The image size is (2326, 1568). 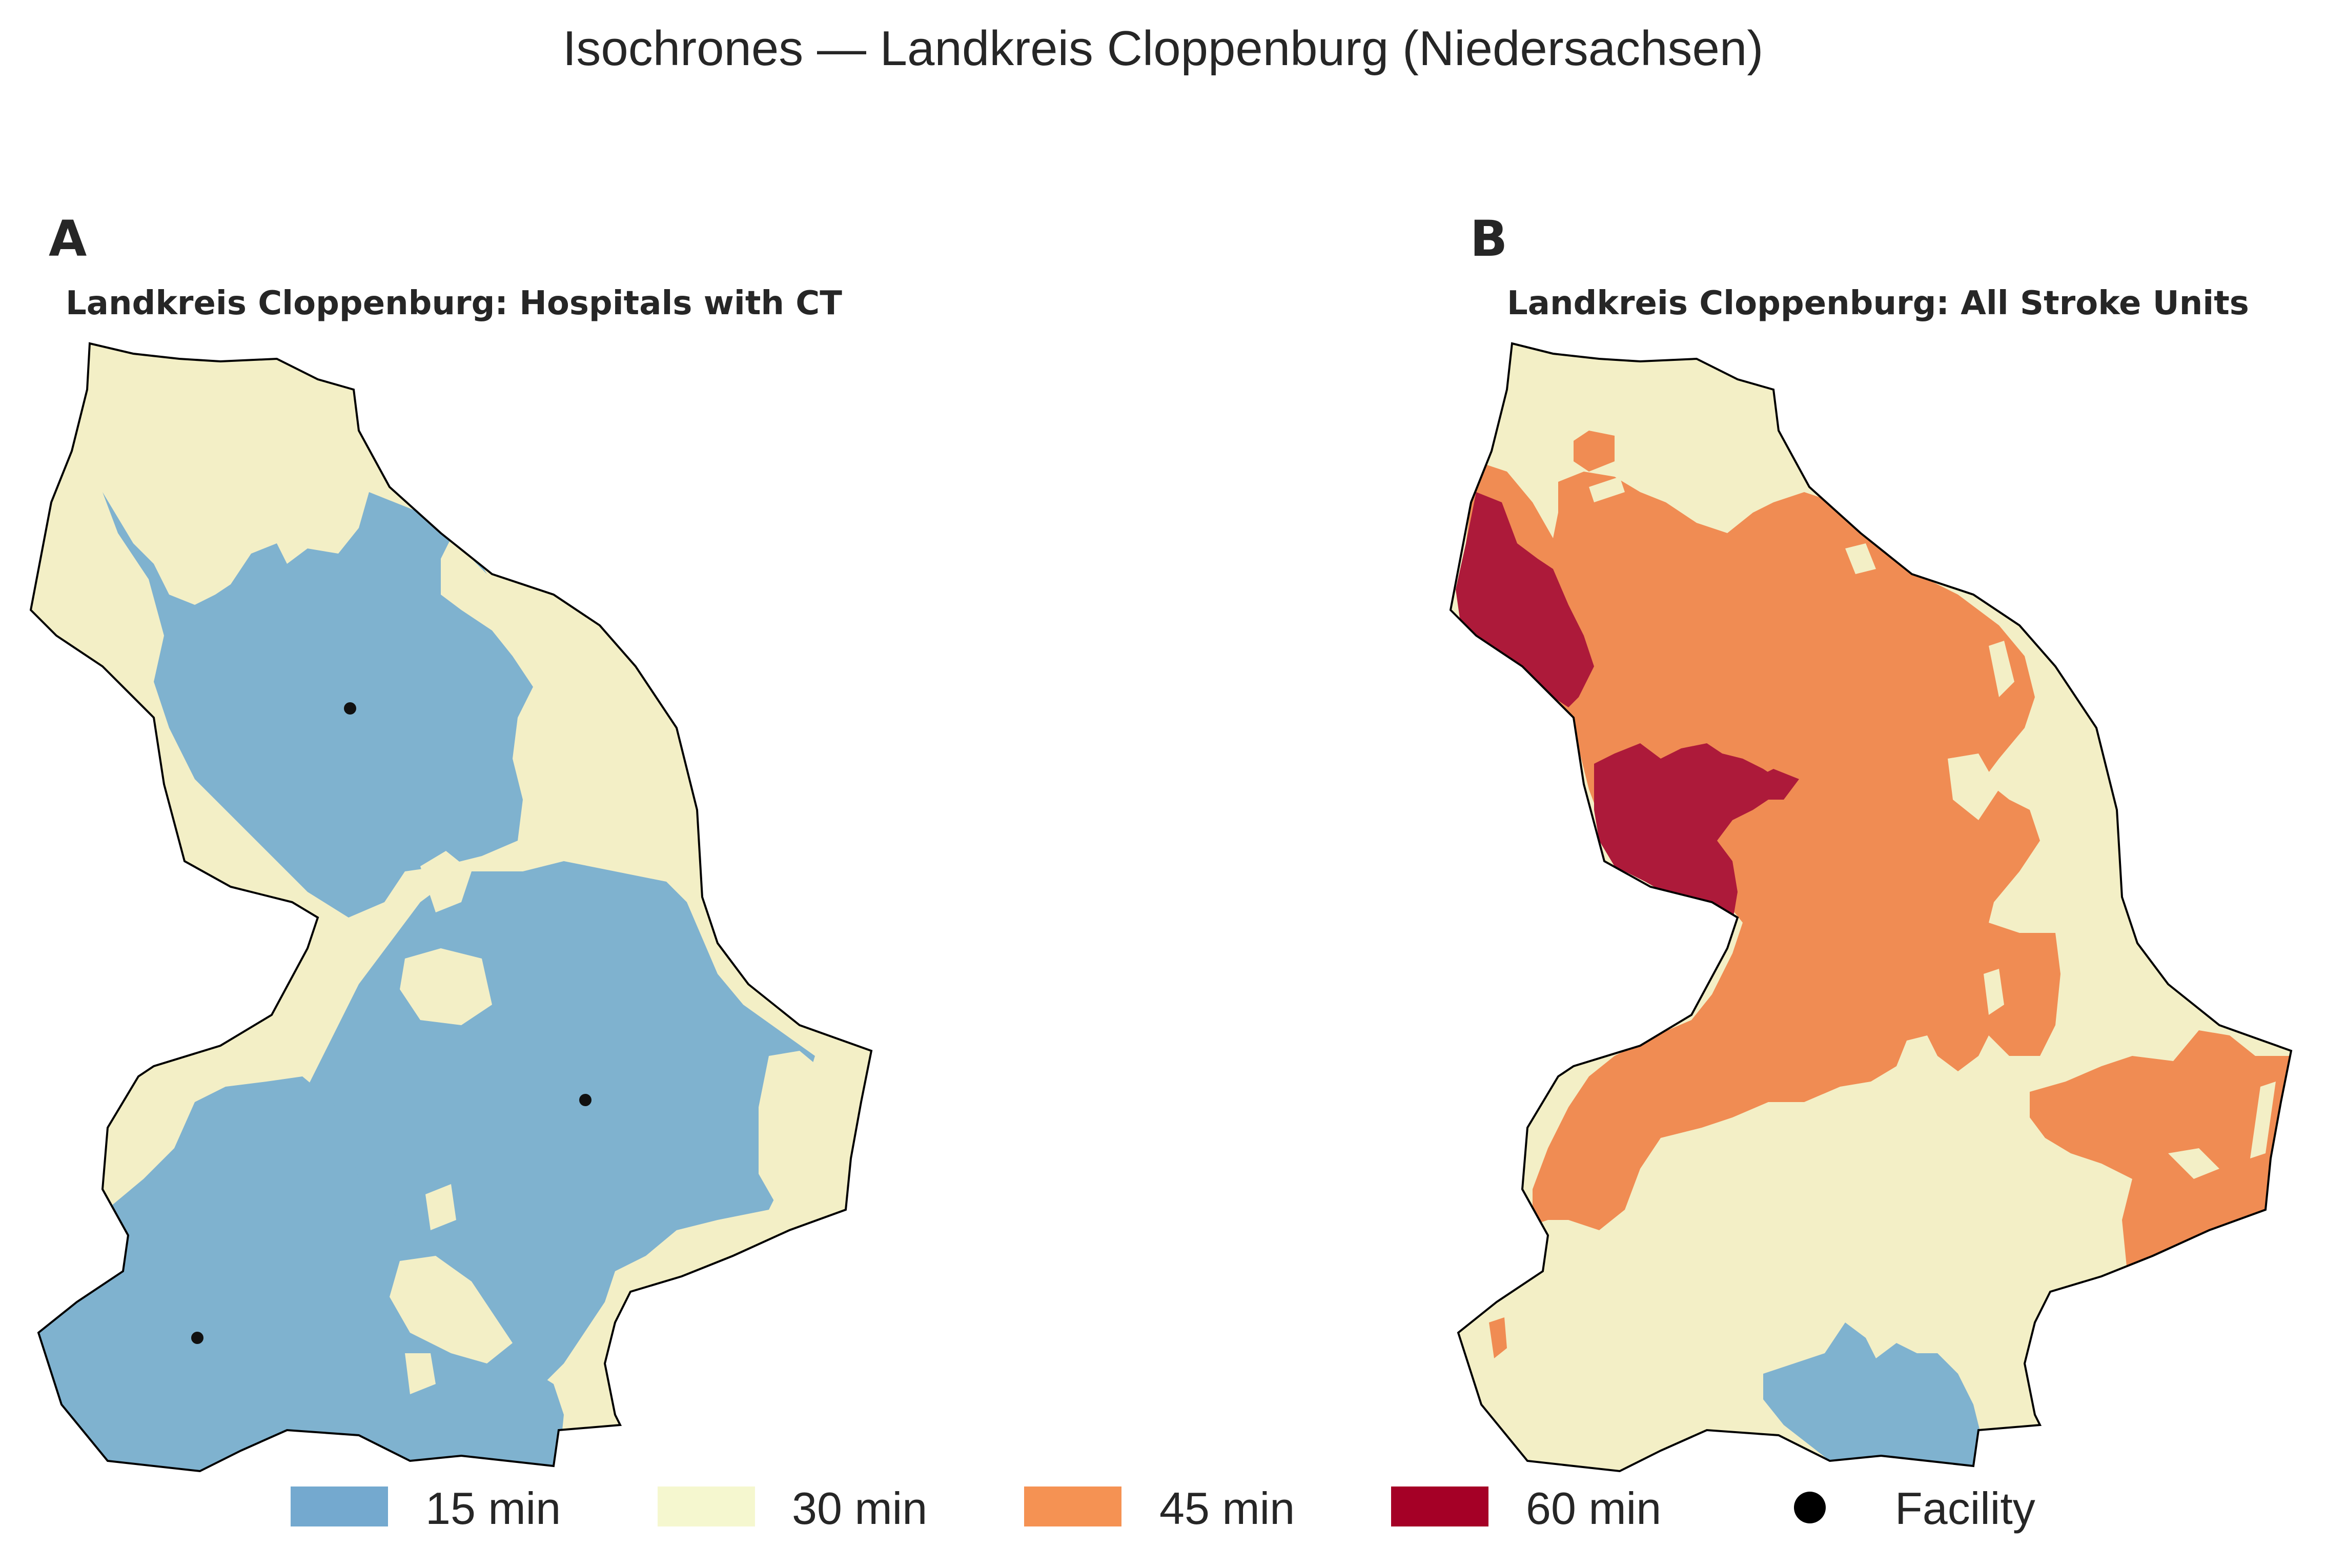 I want to click on zone-60-central, so click(x=1687, y=833).